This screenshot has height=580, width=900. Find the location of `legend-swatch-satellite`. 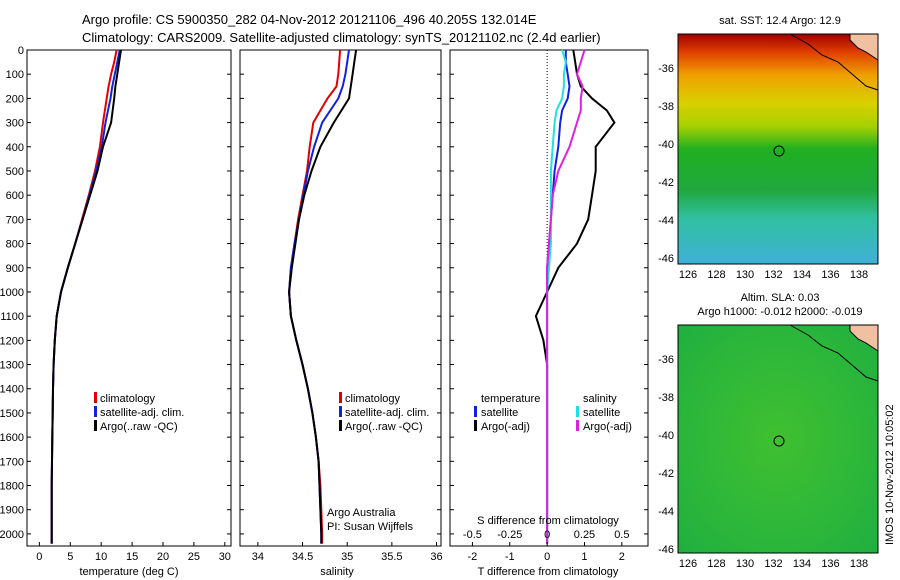

legend-swatch-satellite is located at coordinates (95, 411).